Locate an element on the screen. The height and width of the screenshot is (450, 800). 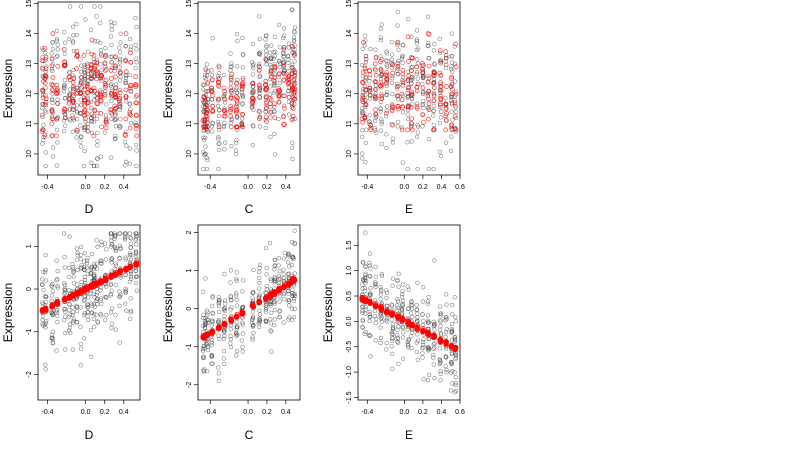
y-tick-label: -1 is located at coordinates (29, 331).